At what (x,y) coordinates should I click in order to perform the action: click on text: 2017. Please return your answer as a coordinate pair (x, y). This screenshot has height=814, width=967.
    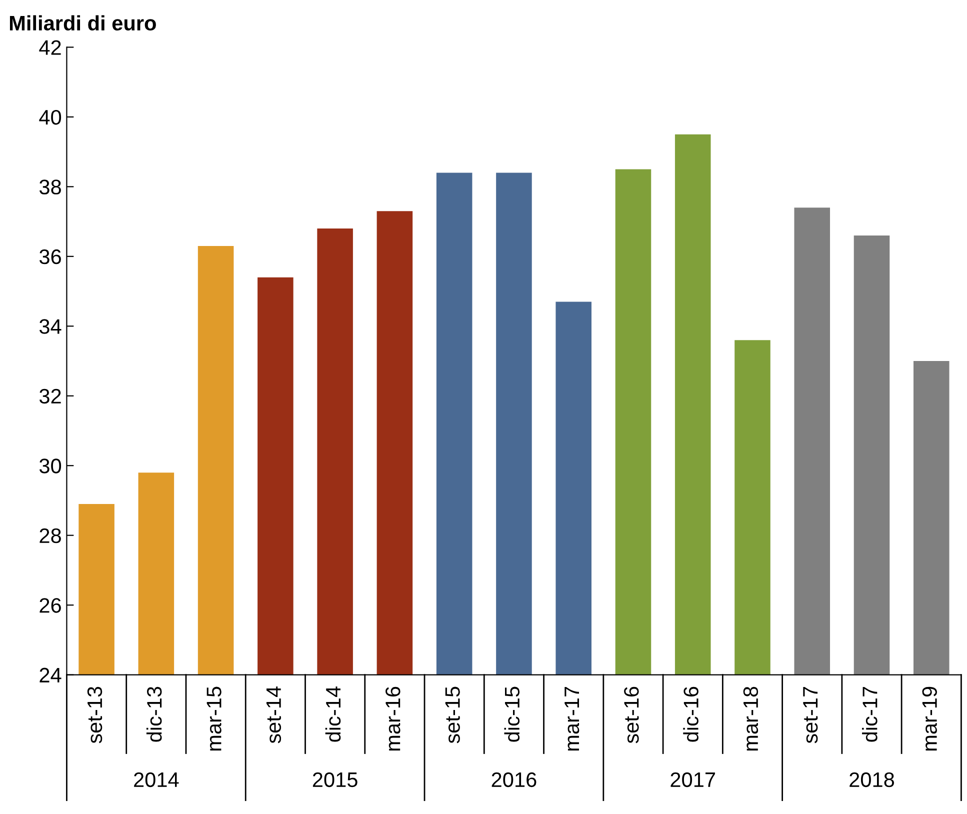
    Looking at the image, I should click on (692, 780).